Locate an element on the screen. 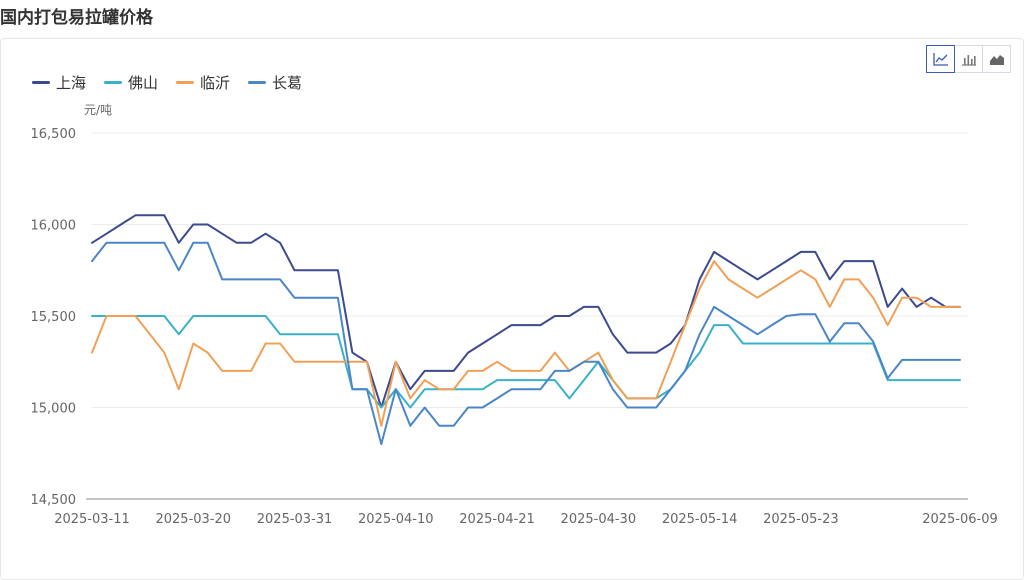 Image resolution: width=1024 pixels, height=580 pixels. x-tick-label: 2025-04-21 is located at coordinates (497, 519).